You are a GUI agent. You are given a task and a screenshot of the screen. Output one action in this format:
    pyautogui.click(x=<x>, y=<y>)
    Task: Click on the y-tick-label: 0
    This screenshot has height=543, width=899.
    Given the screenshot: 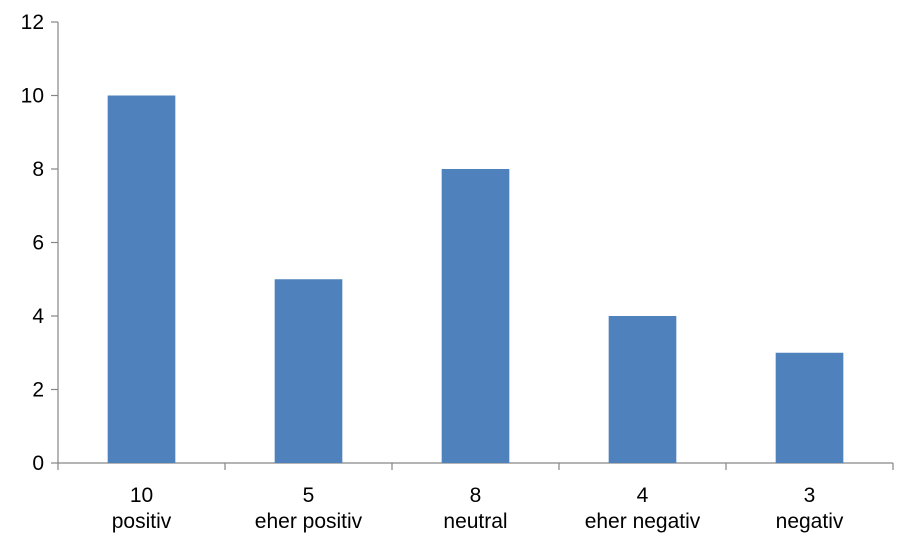 What is the action you would take?
    pyautogui.click(x=38, y=463)
    